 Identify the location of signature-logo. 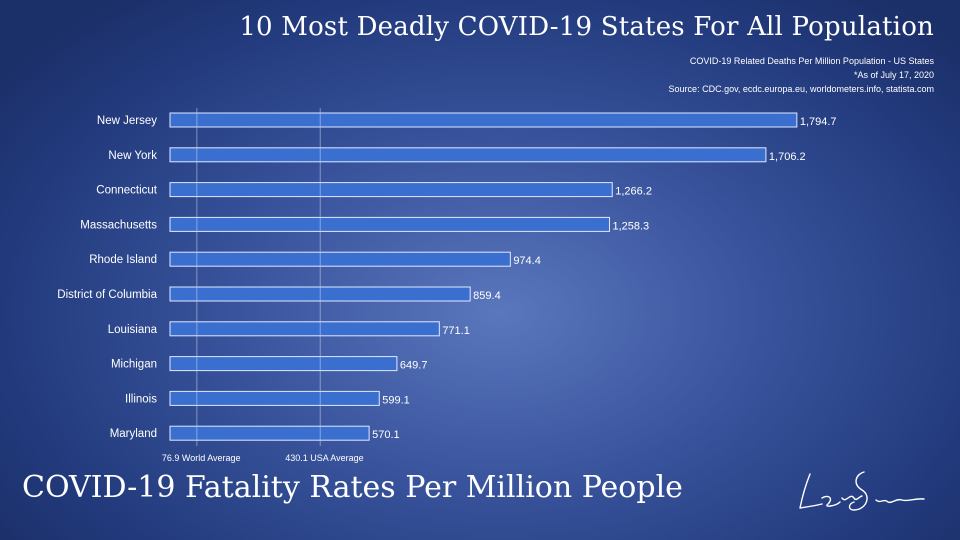
(862, 491).